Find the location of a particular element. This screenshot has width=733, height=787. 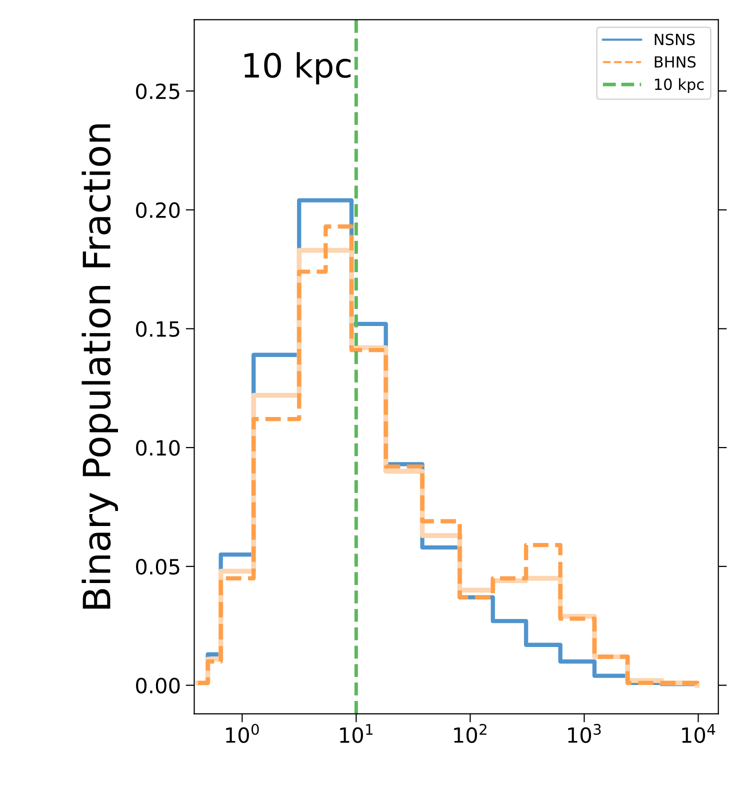

y-tick-label: 0.25 is located at coordinates (158, 91).